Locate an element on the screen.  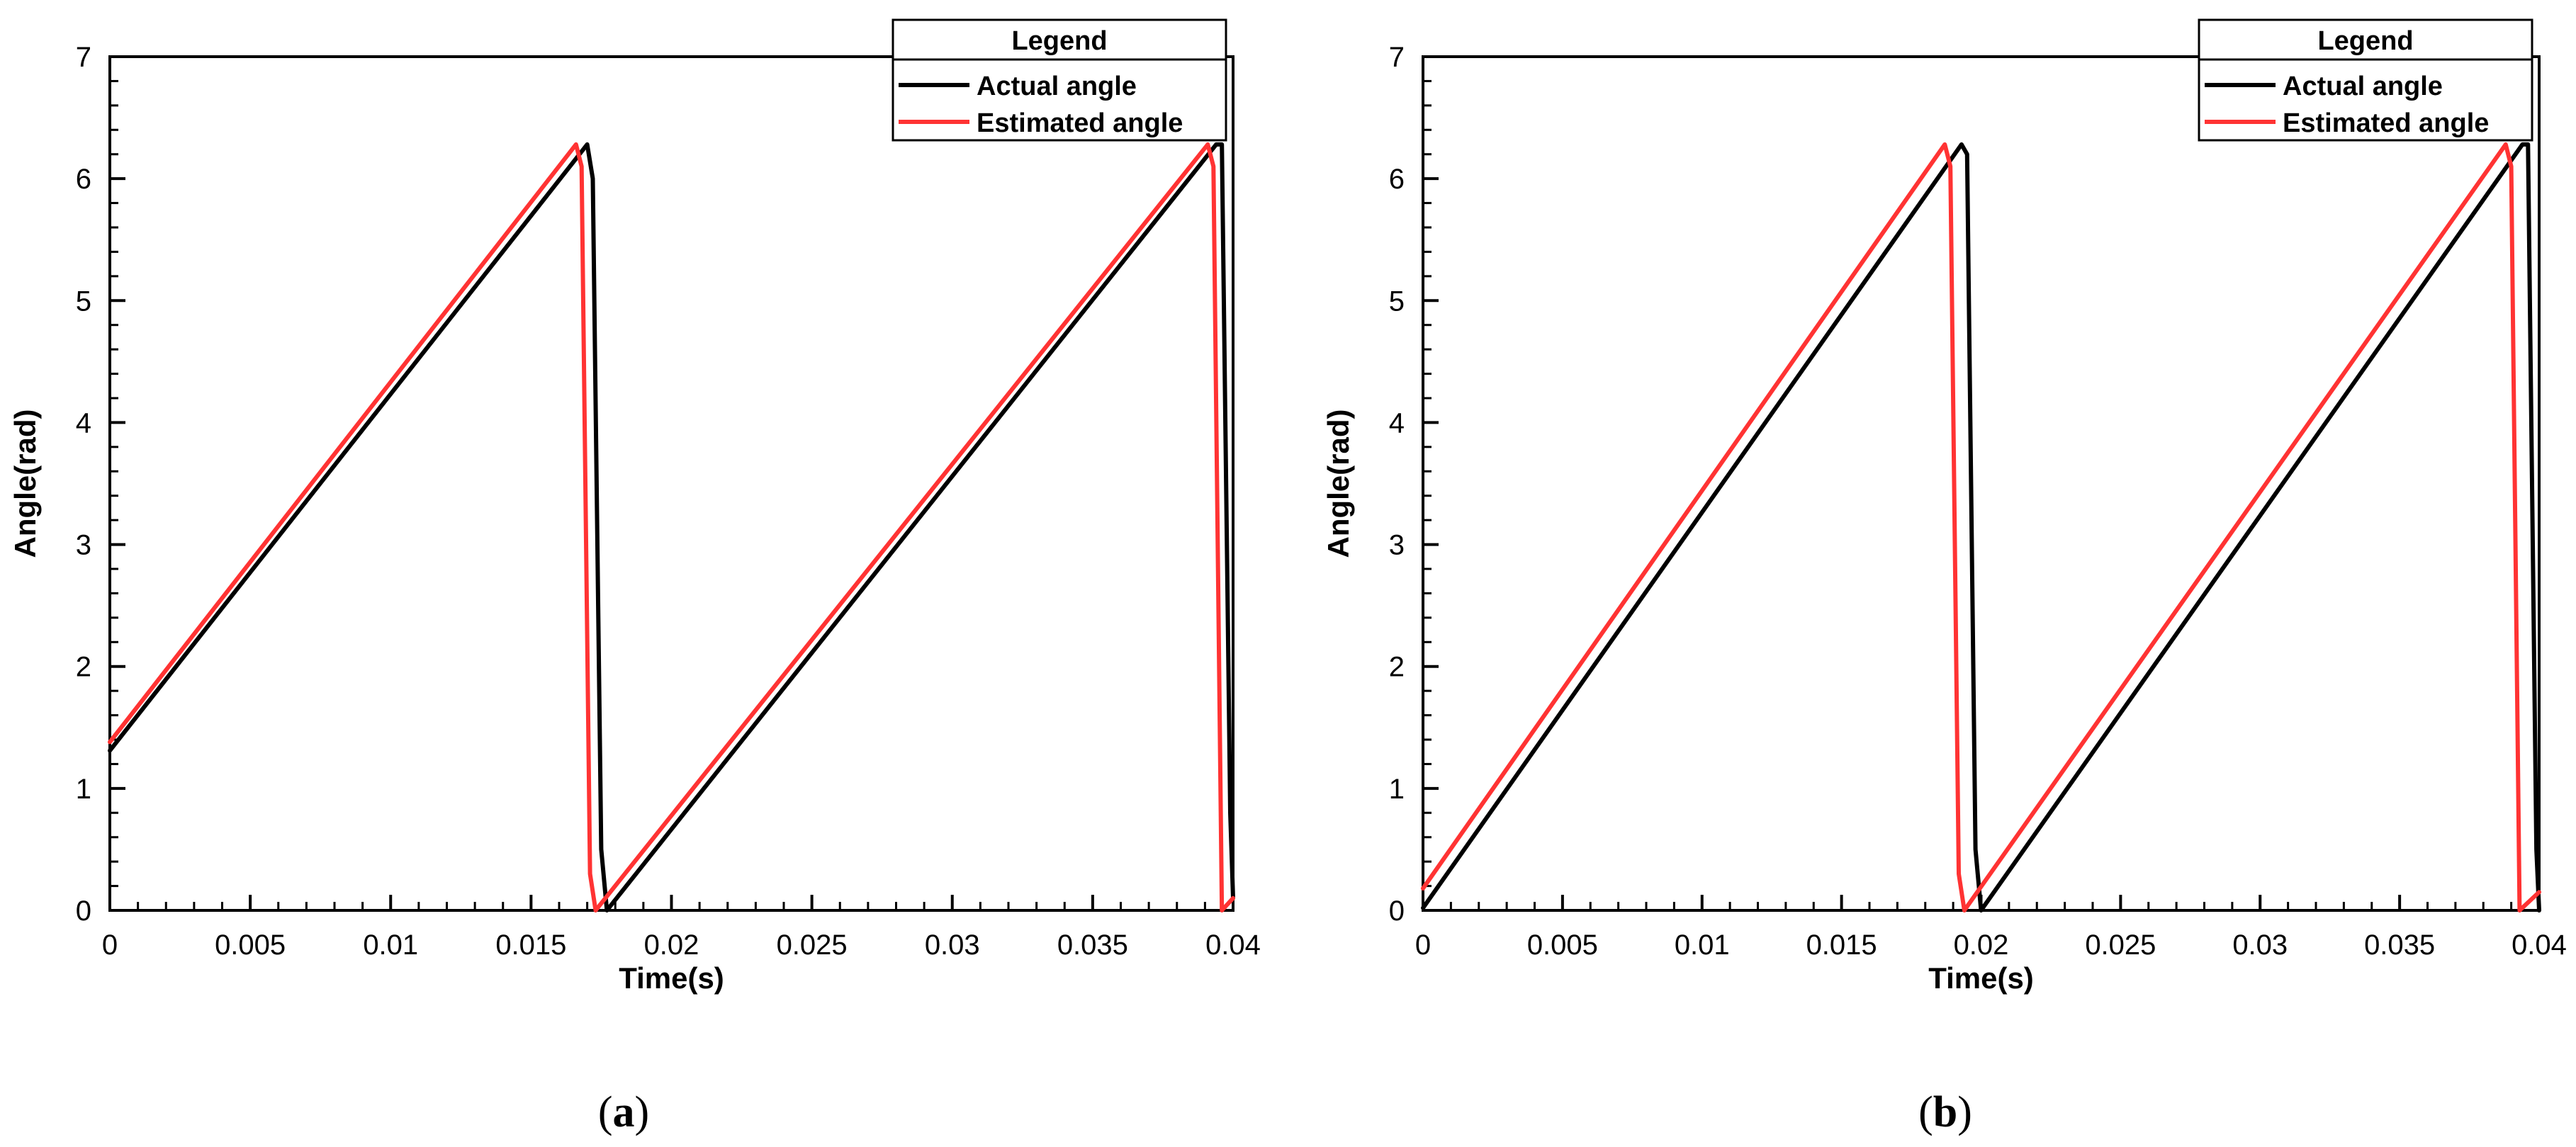
panel-label-letter: a is located at coordinates (624, 1112).